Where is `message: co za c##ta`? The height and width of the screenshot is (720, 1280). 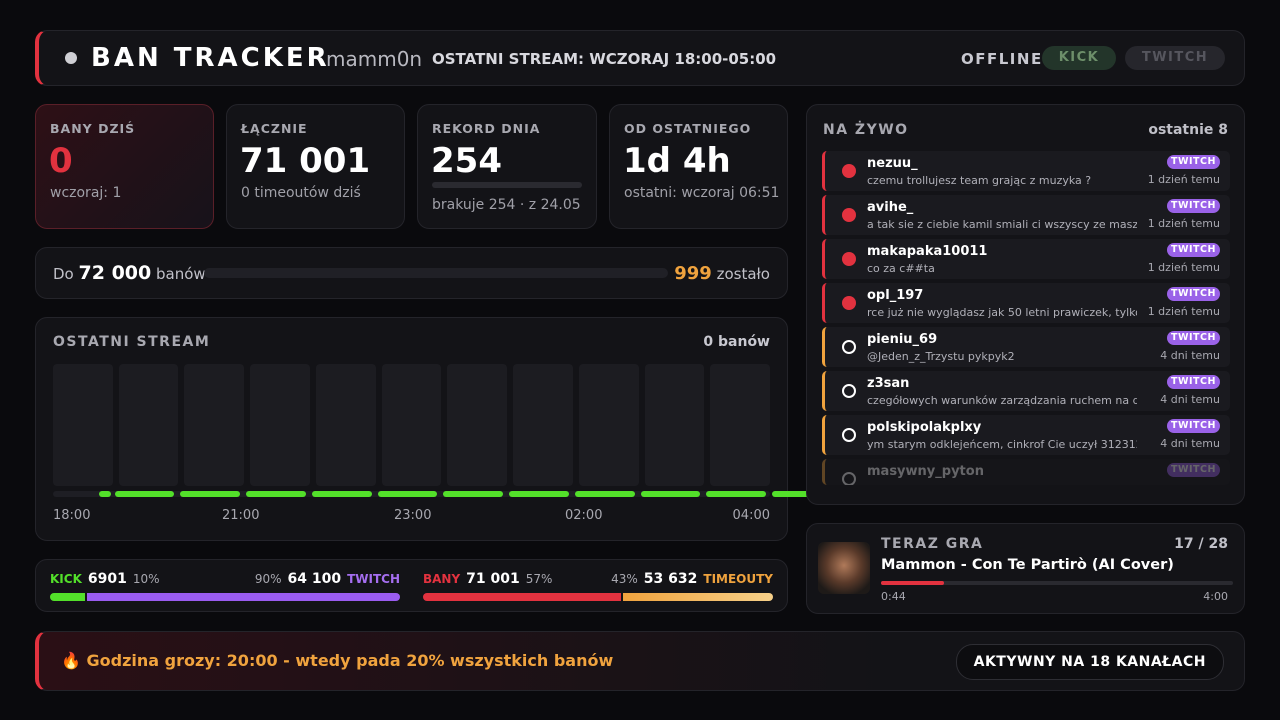
message: co za c##ta is located at coordinates (901, 268).